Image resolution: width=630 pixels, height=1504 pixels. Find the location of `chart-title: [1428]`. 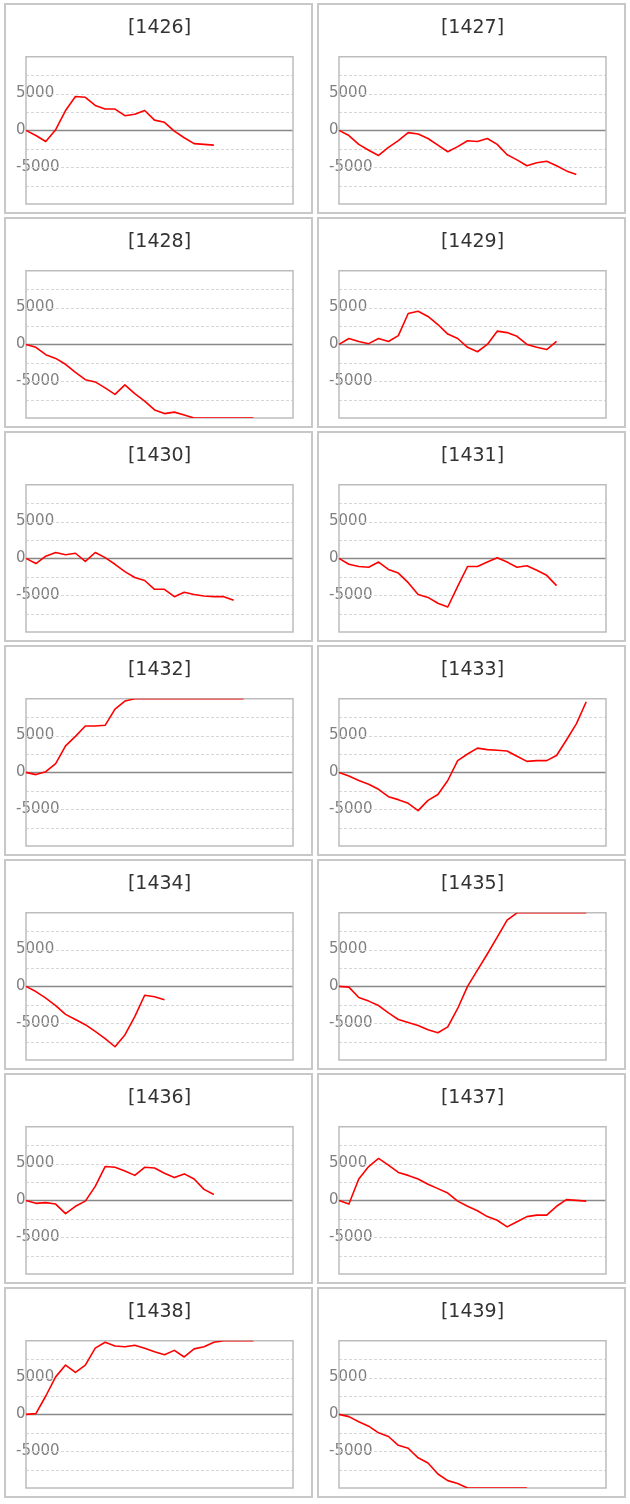

chart-title: [1428] is located at coordinates (159, 240).